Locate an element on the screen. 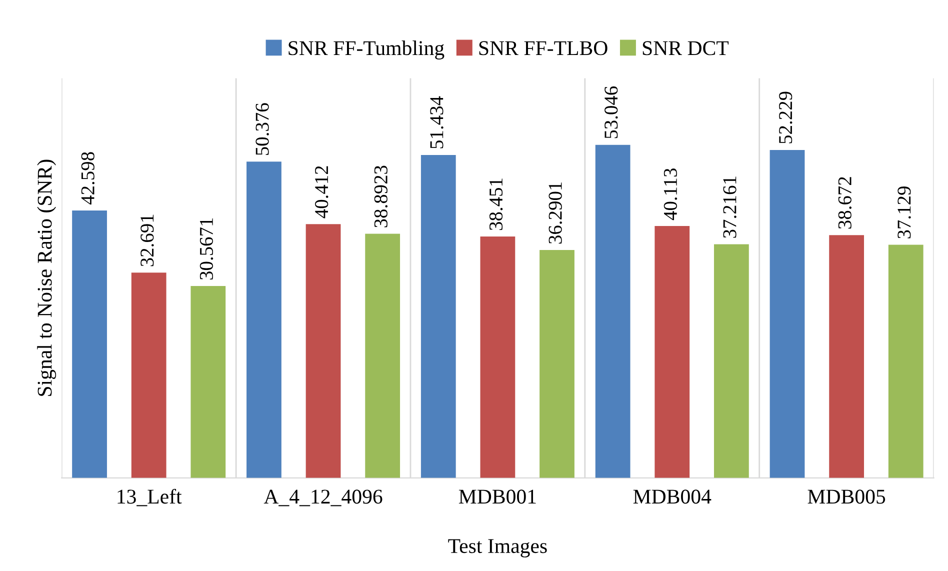  data-label: 30.5671 is located at coordinates (207, 249).